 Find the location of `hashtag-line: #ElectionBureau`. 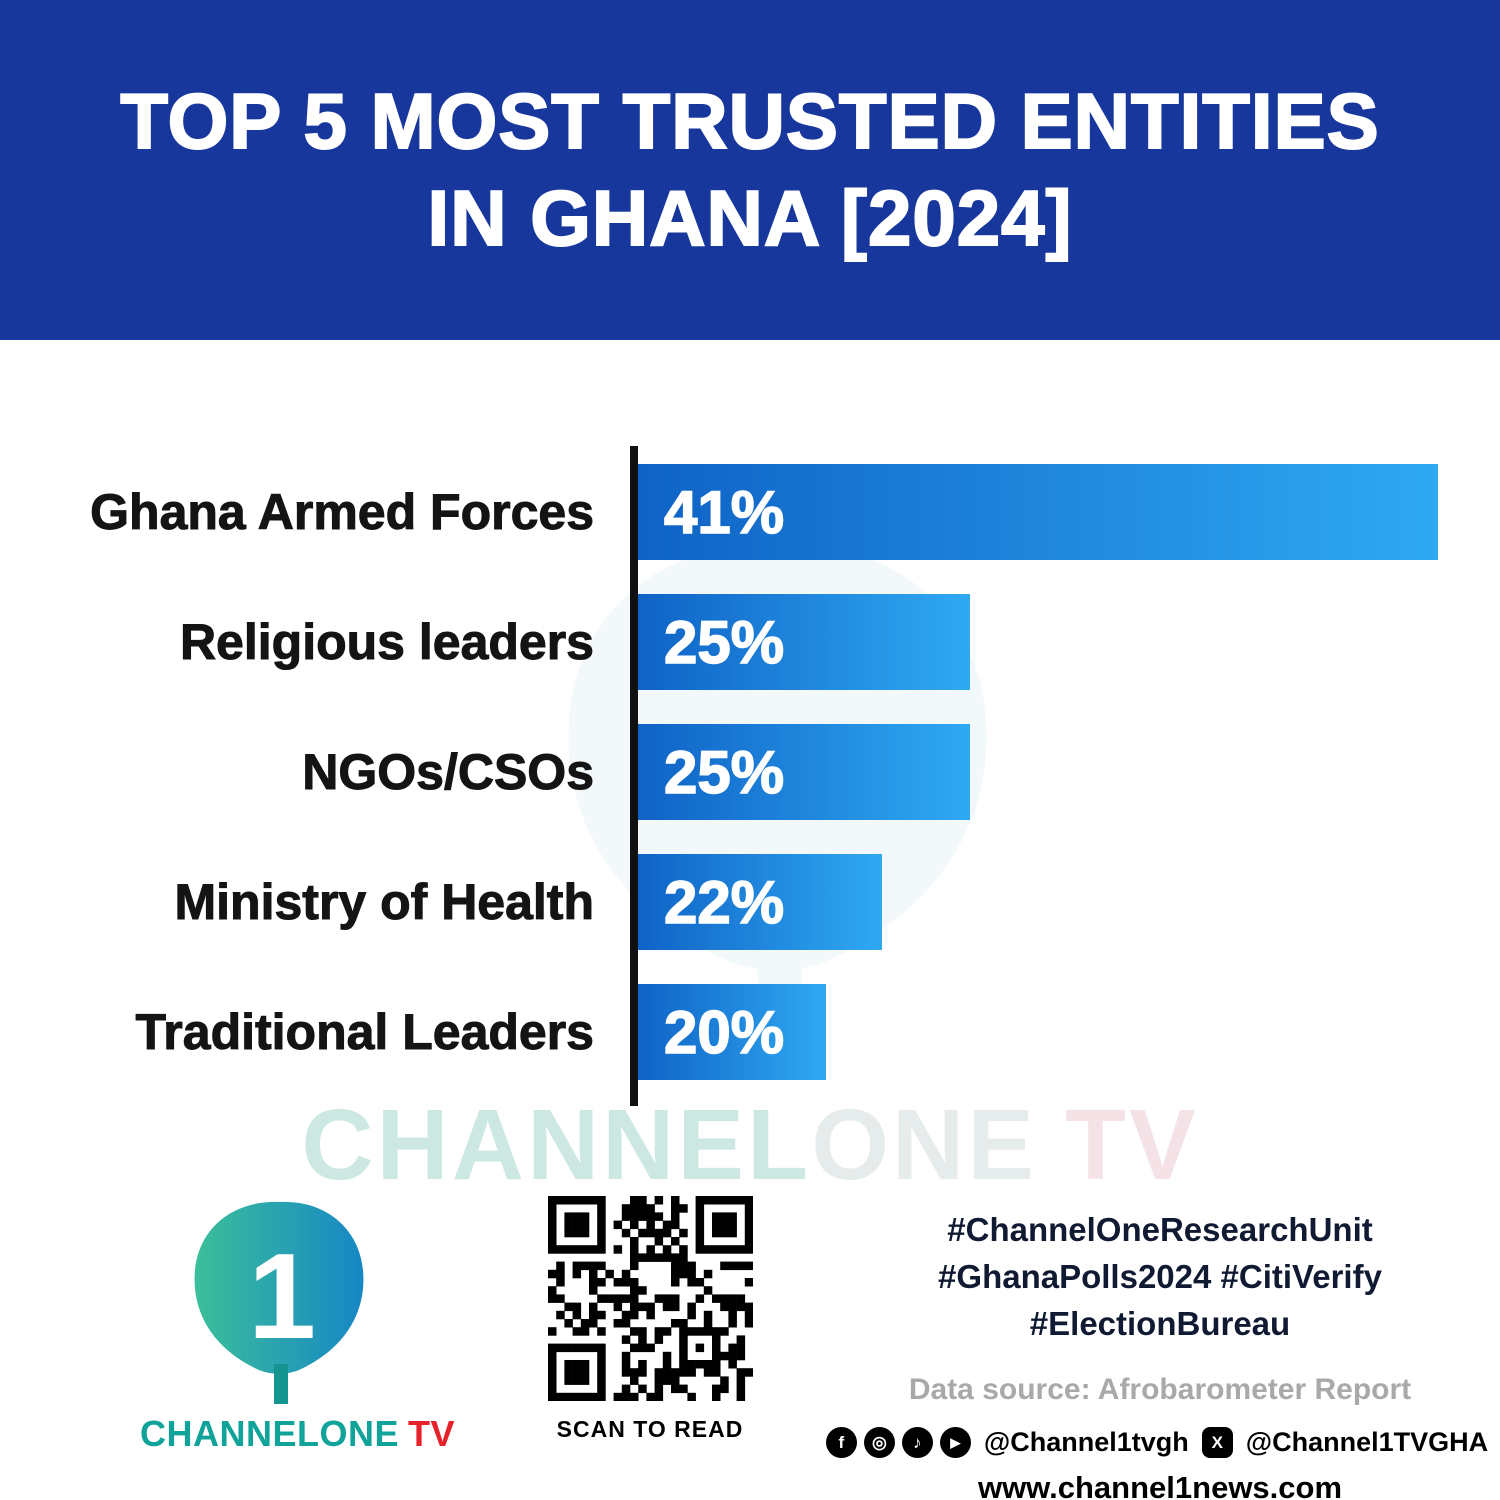

hashtag-line: #ElectionBureau is located at coordinates (1160, 1323).